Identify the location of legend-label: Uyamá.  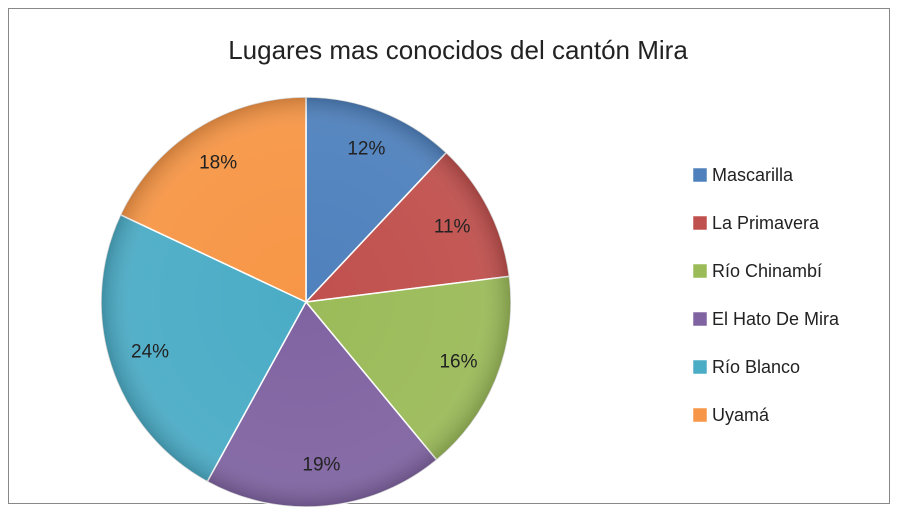
(741, 415).